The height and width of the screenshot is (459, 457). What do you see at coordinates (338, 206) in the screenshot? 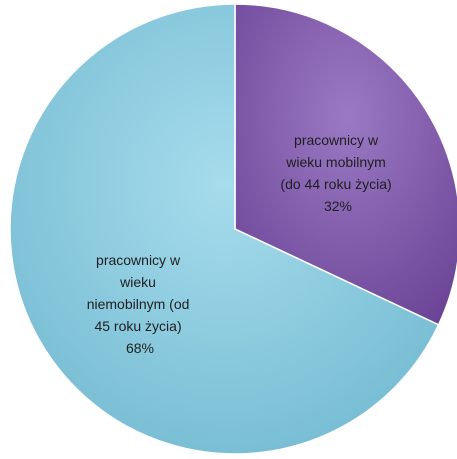
I see `slice-value-label: 32%` at bounding box center [338, 206].